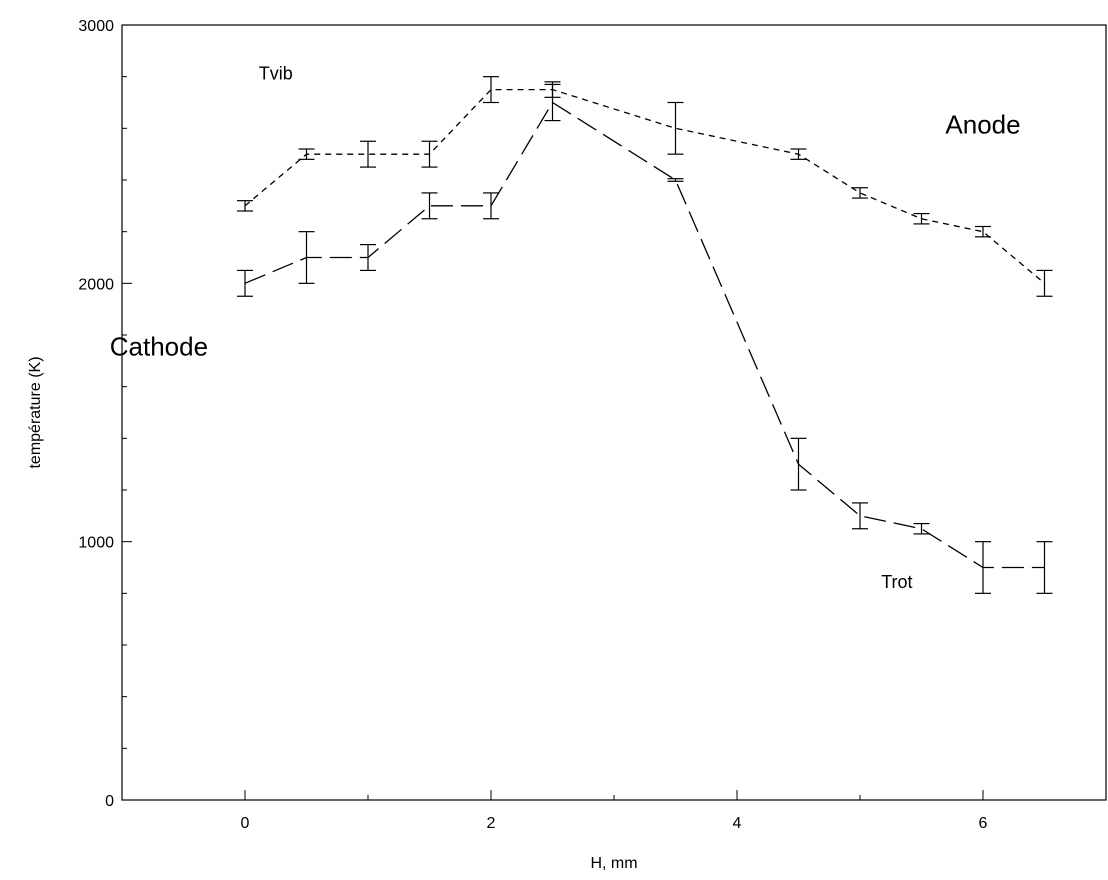  I want to click on annotation-anode: Anode, so click(982, 125).